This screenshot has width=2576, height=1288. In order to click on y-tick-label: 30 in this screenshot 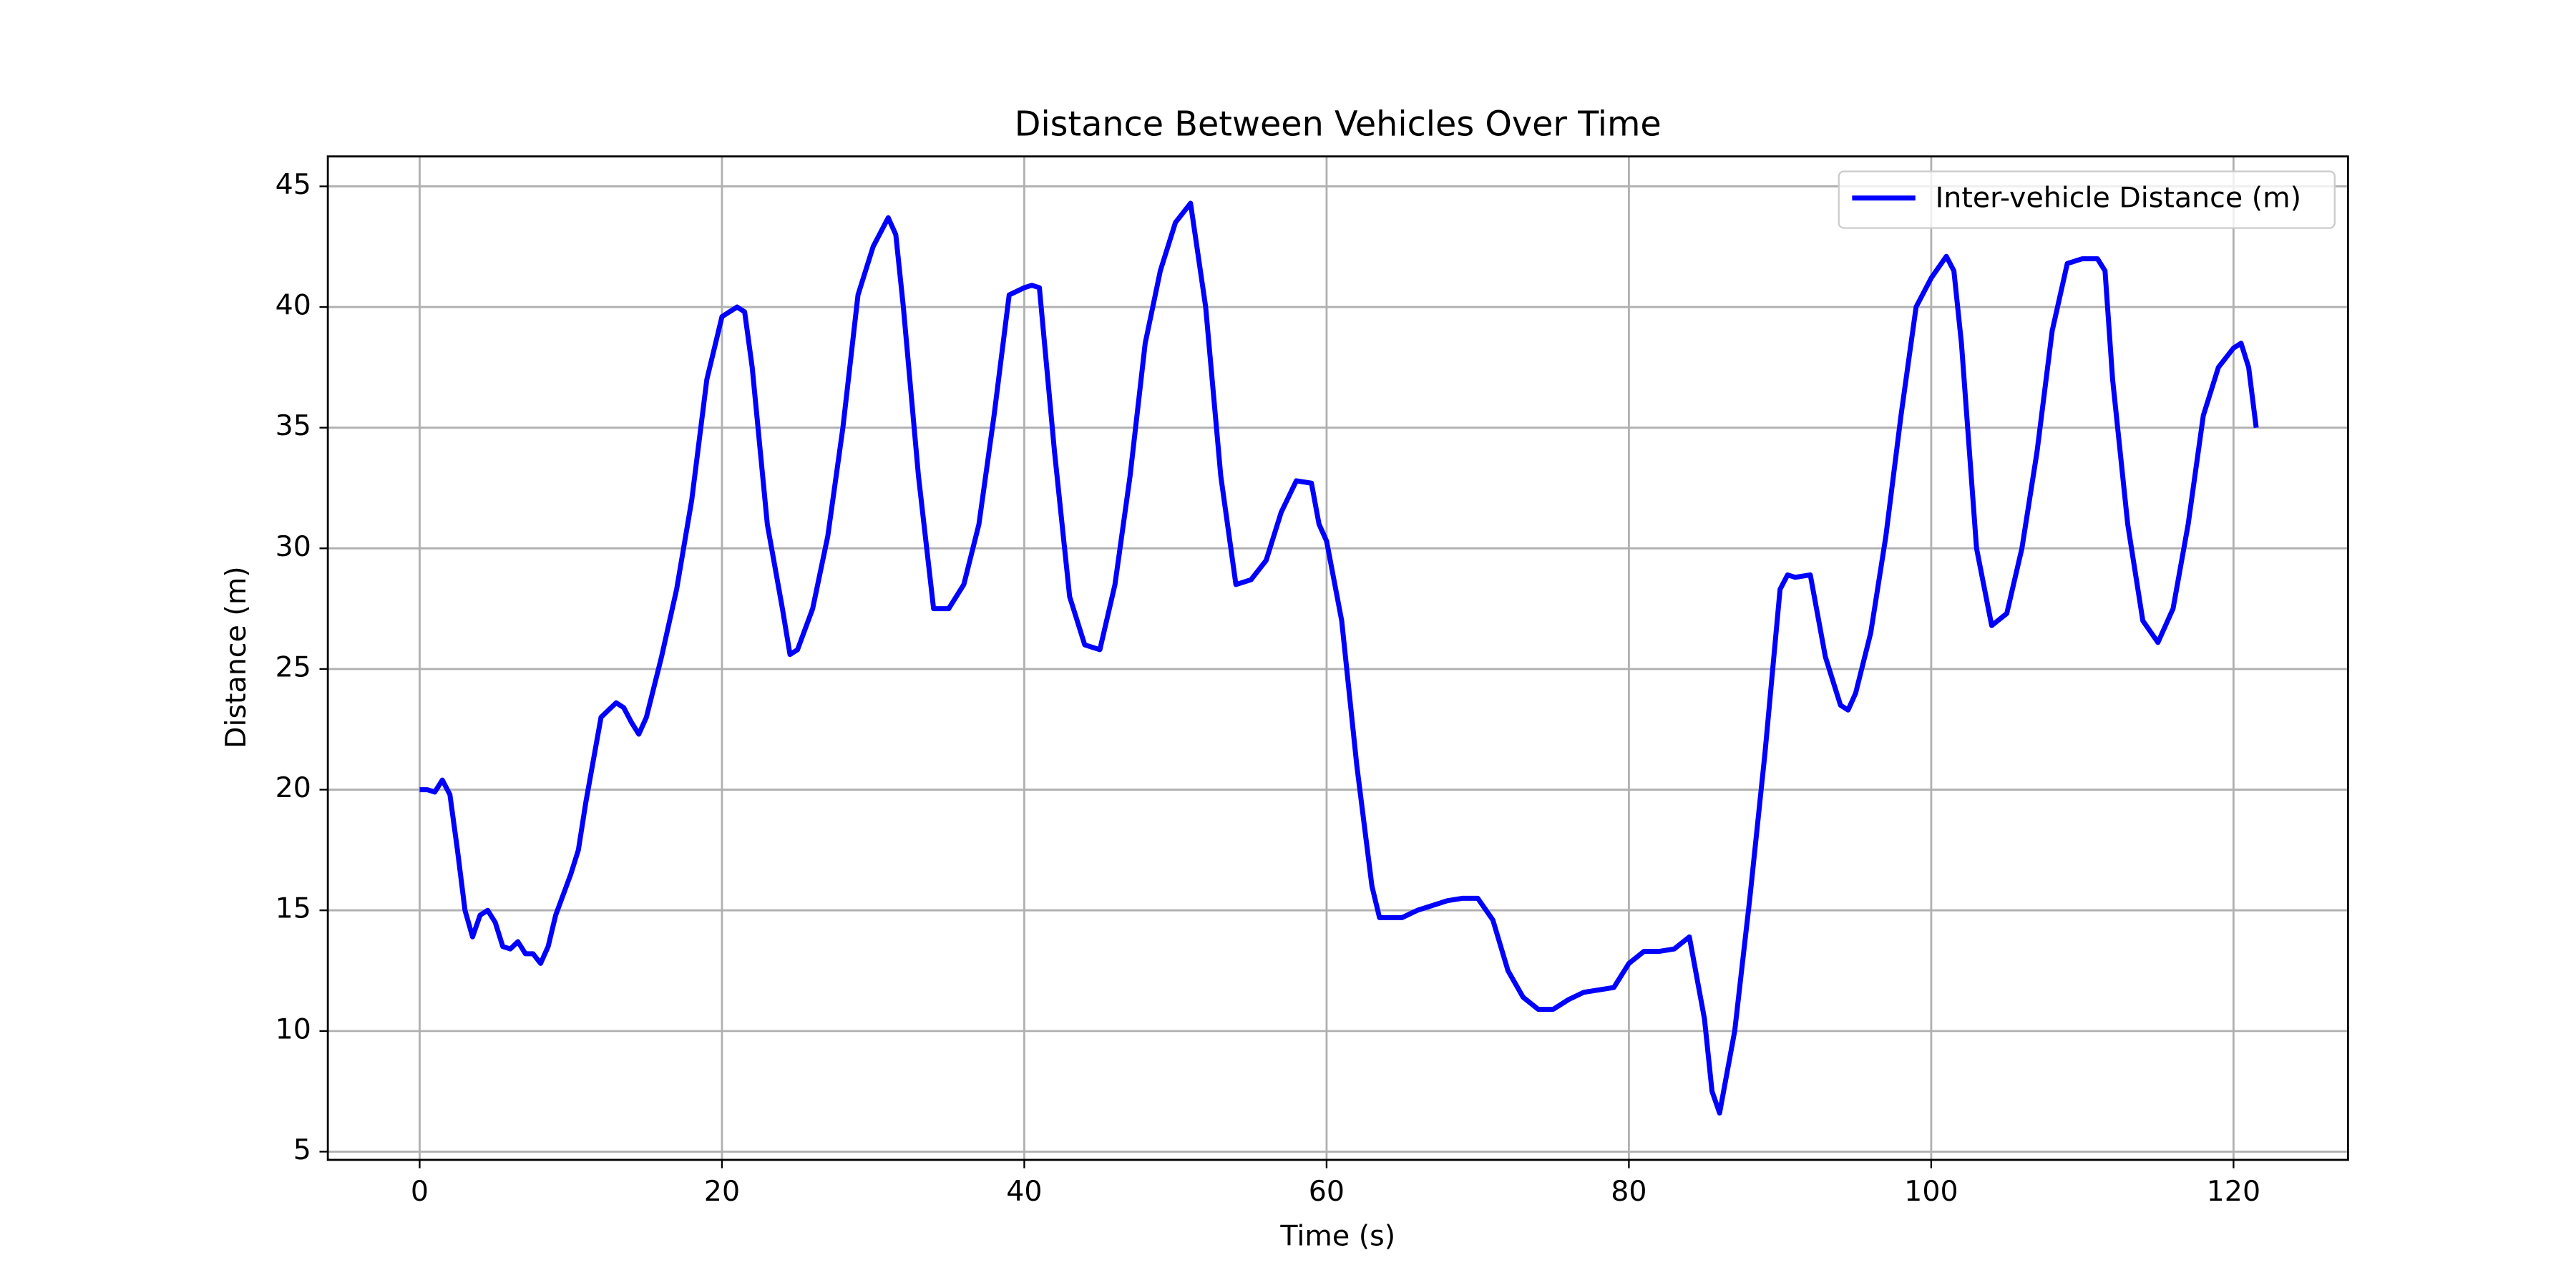, I will do `click(293, 546)`.